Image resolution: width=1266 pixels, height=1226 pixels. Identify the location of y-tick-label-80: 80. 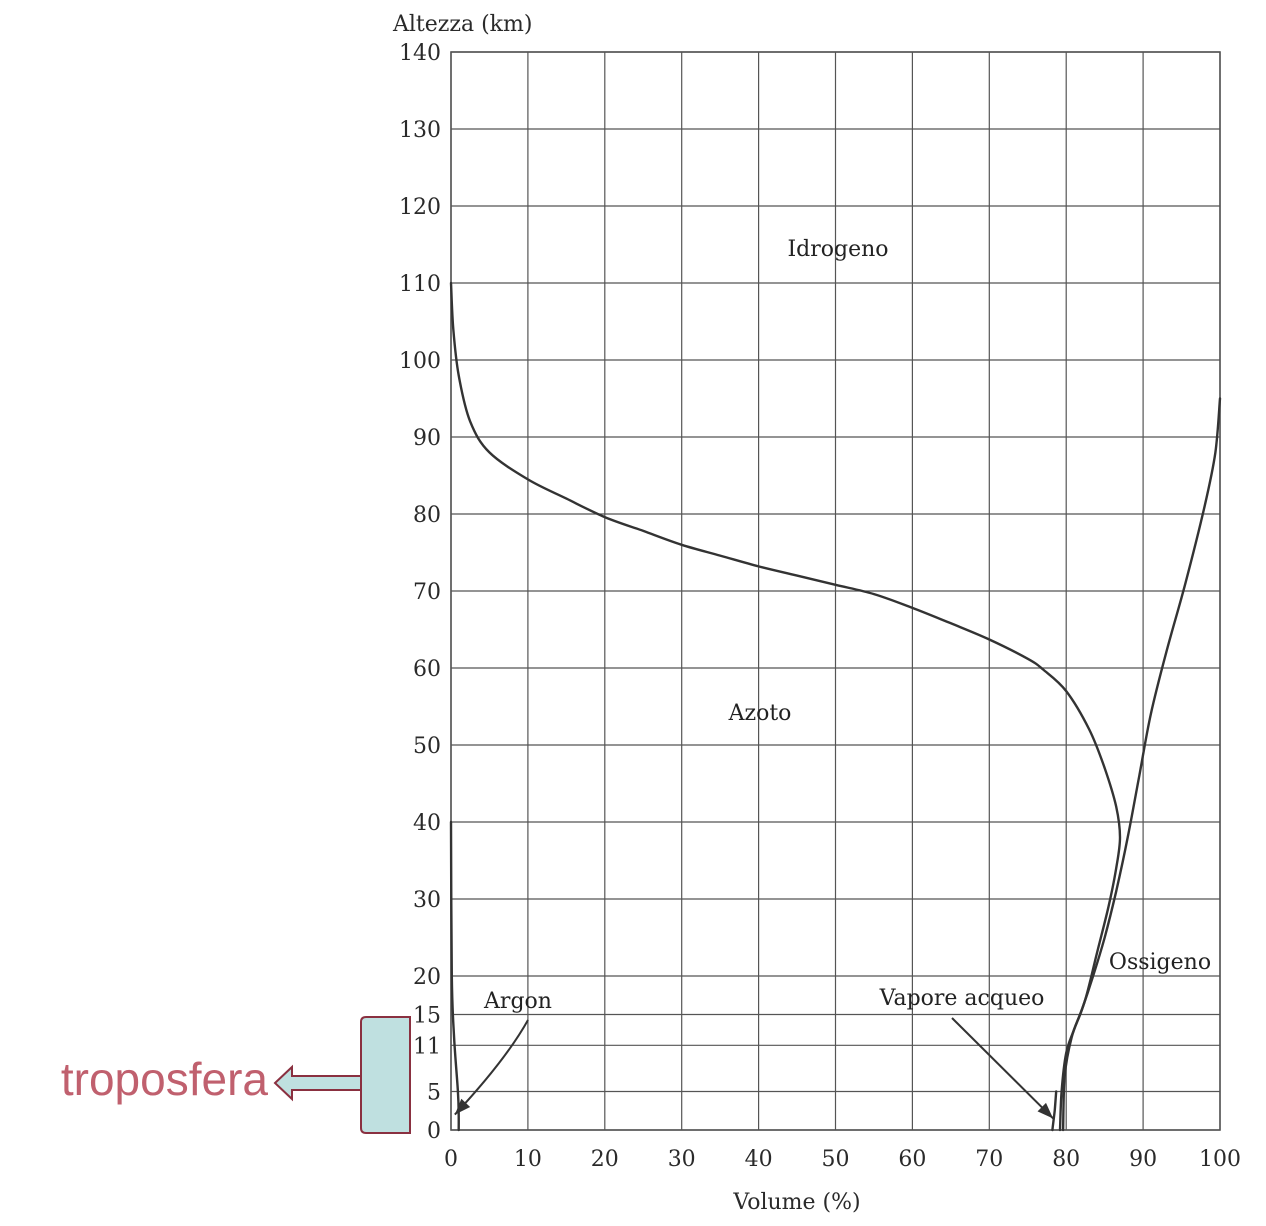
(427, 515).